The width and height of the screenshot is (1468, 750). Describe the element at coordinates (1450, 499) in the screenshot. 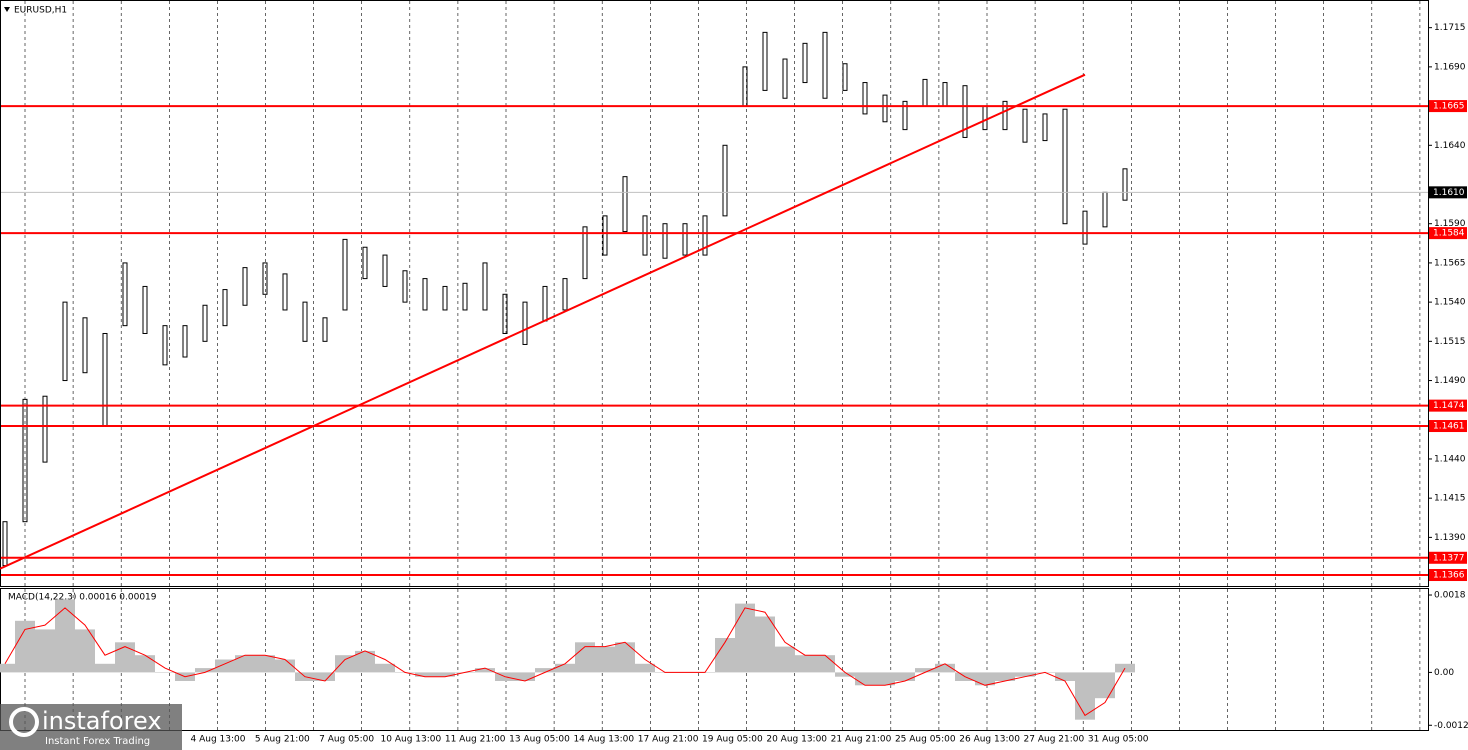

I see `y-tick-label: 1.1415` at that location.